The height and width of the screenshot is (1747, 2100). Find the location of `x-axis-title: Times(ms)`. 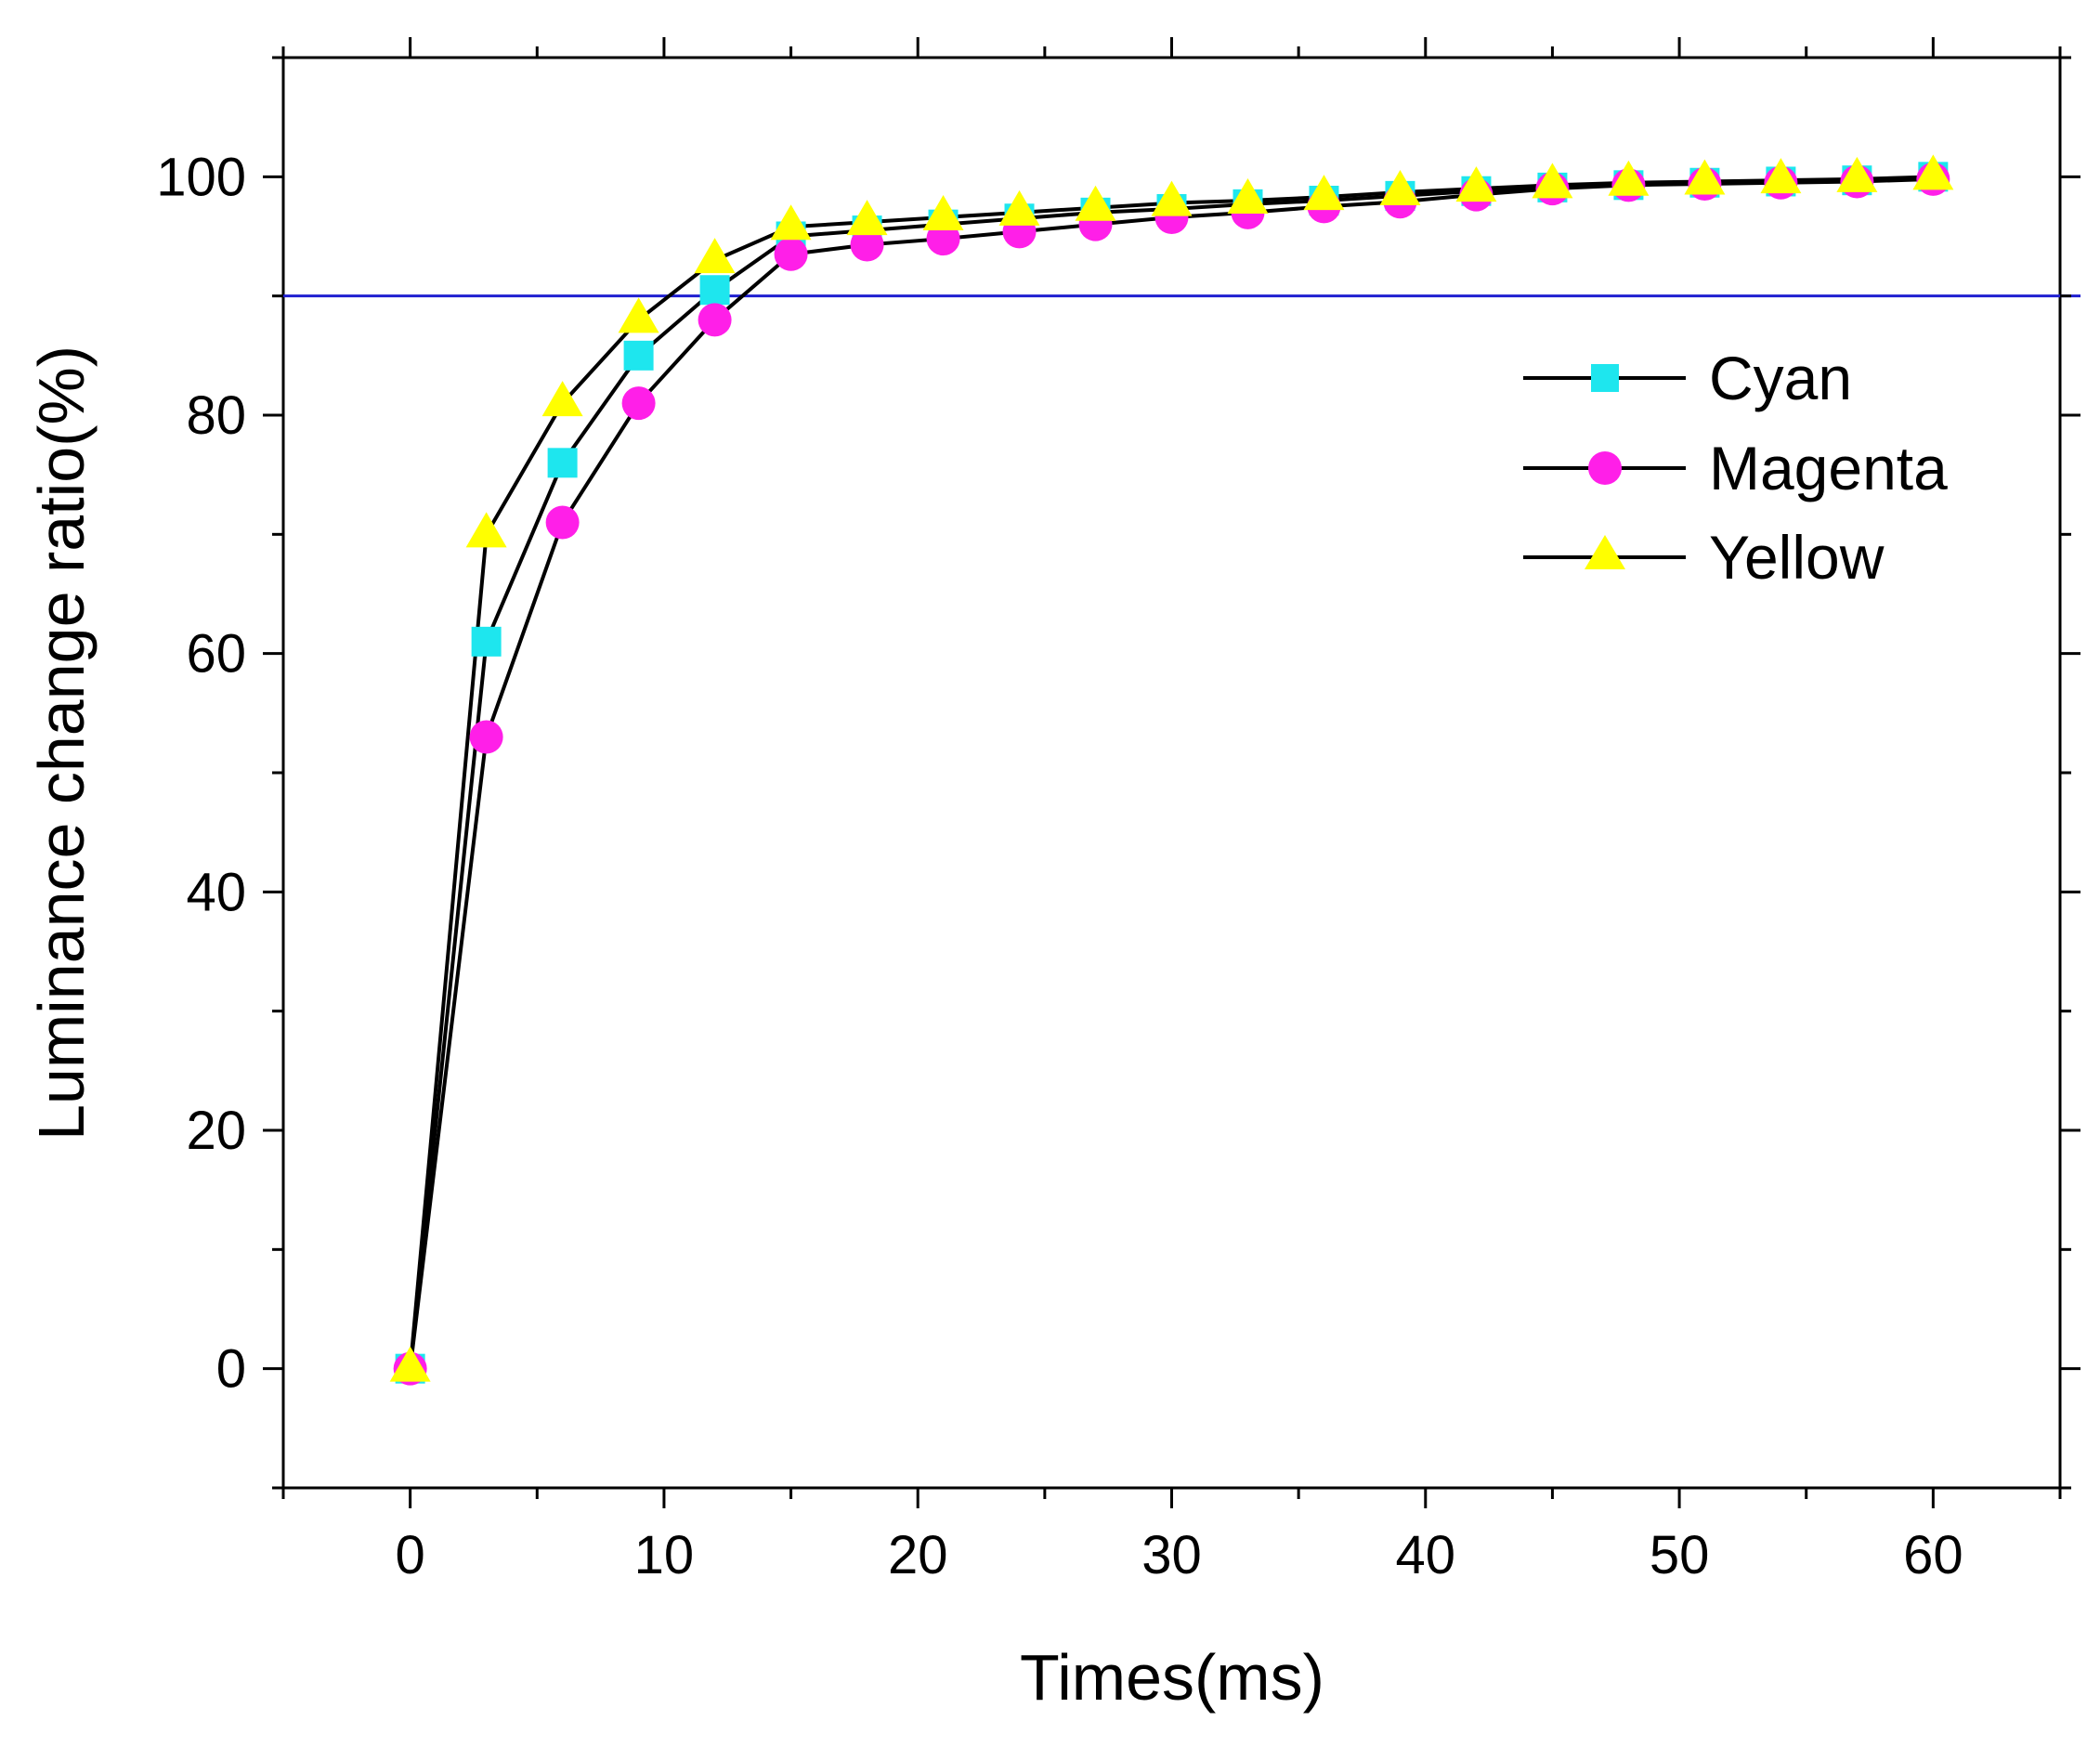

x-axis-title: Times(ms) is located at coordinates (1172, 1677).